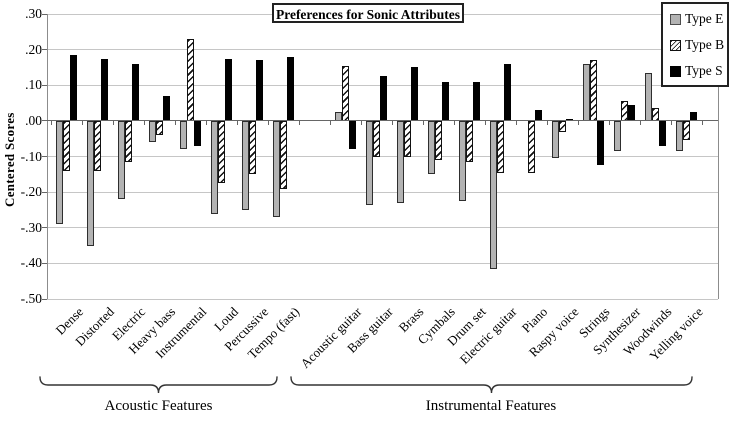  Describe the element at coordinates (33, 120) in the screenshot. I see `y-tick-label: .00` at that location.